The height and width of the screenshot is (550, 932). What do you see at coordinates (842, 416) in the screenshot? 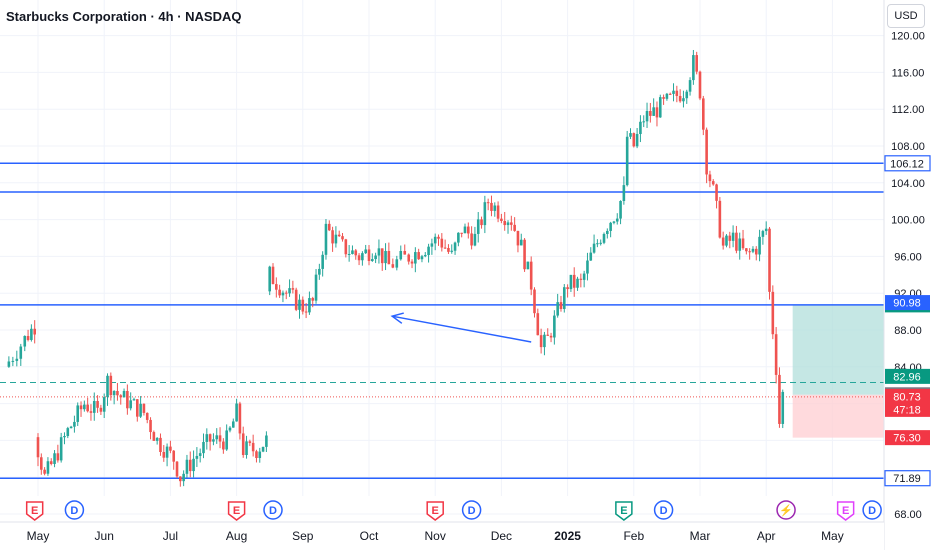
I see `loss-zone` at bounding box center [842, 416].